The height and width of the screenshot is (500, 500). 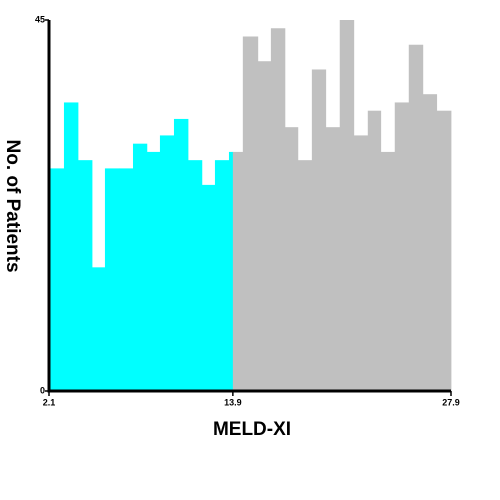 I want to click on x-tick-label: 2.1, so click(x=49, y=402).